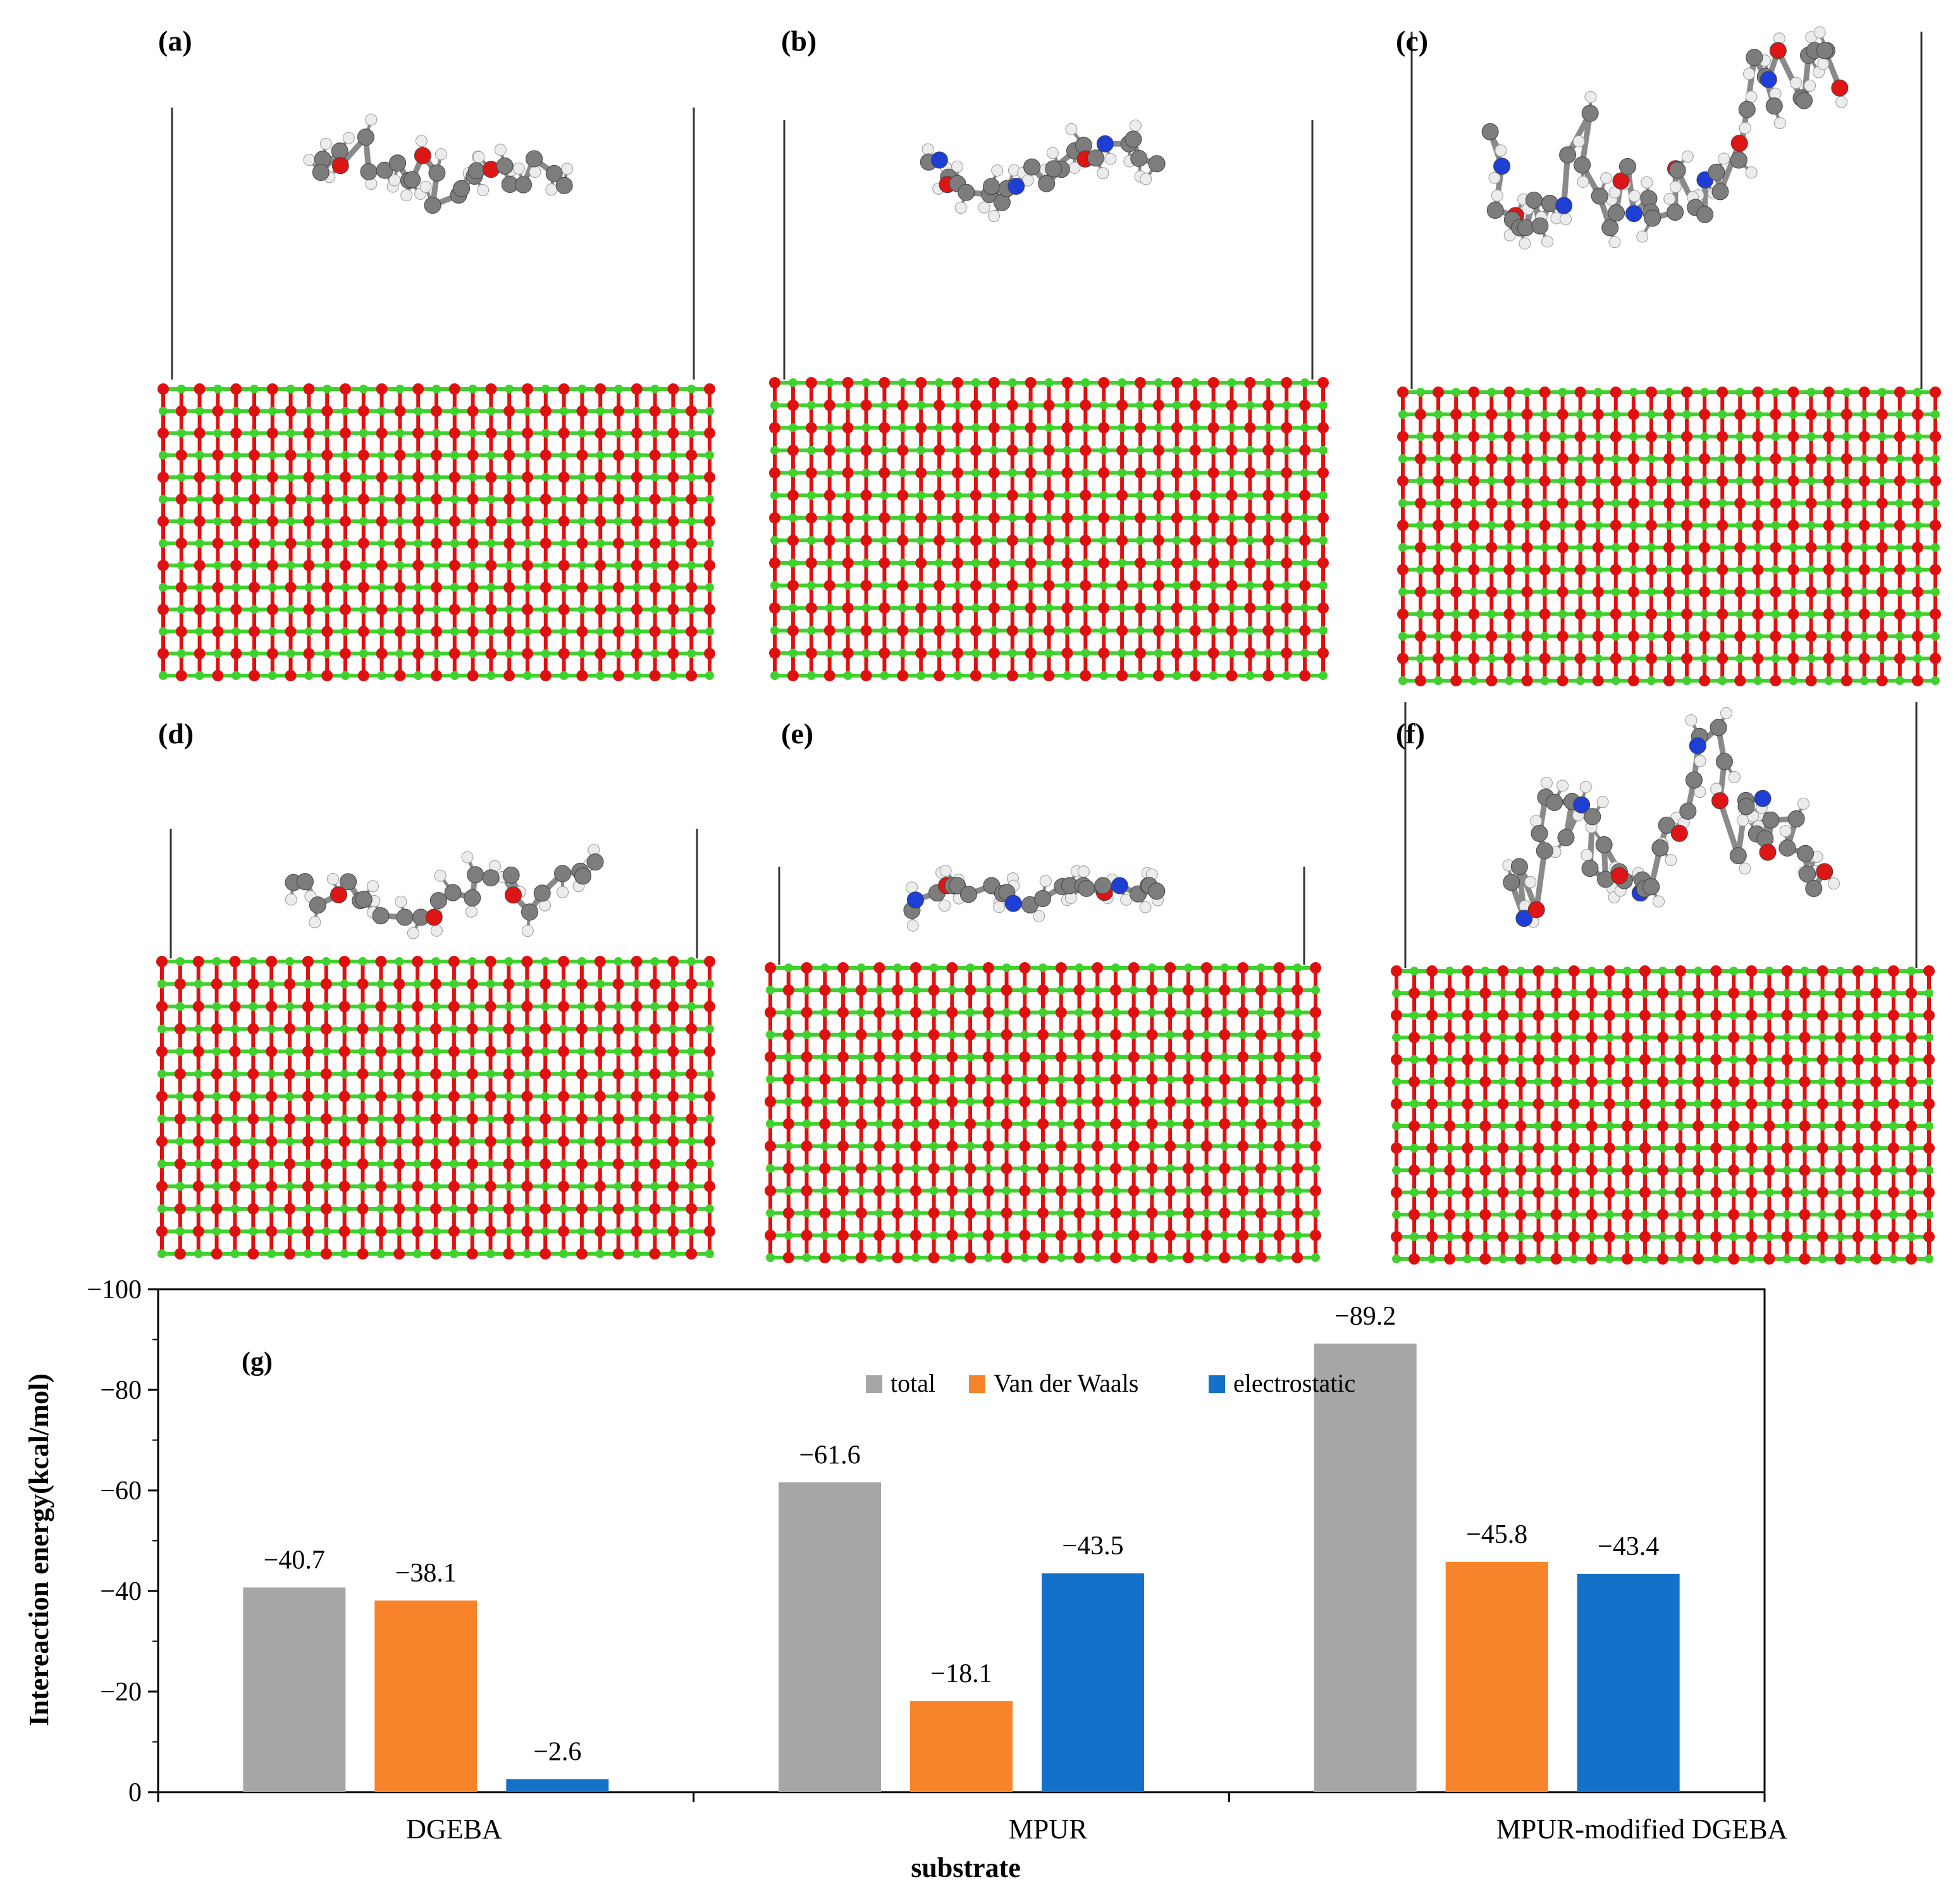 The image size is (1960, 1894). Describe the element at coordinates (1665, 138) in the screenshot. I see `molecule-mpur-modified-dgeba` at that location.